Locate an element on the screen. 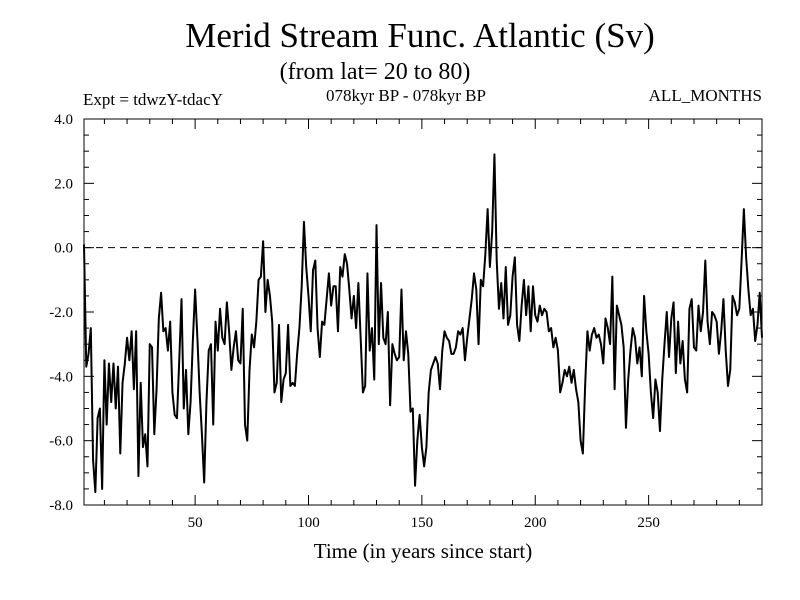 The width and height of the screenshot is (800, 600). y-tick-label: 2.0 is located at coordinates (63, 184).